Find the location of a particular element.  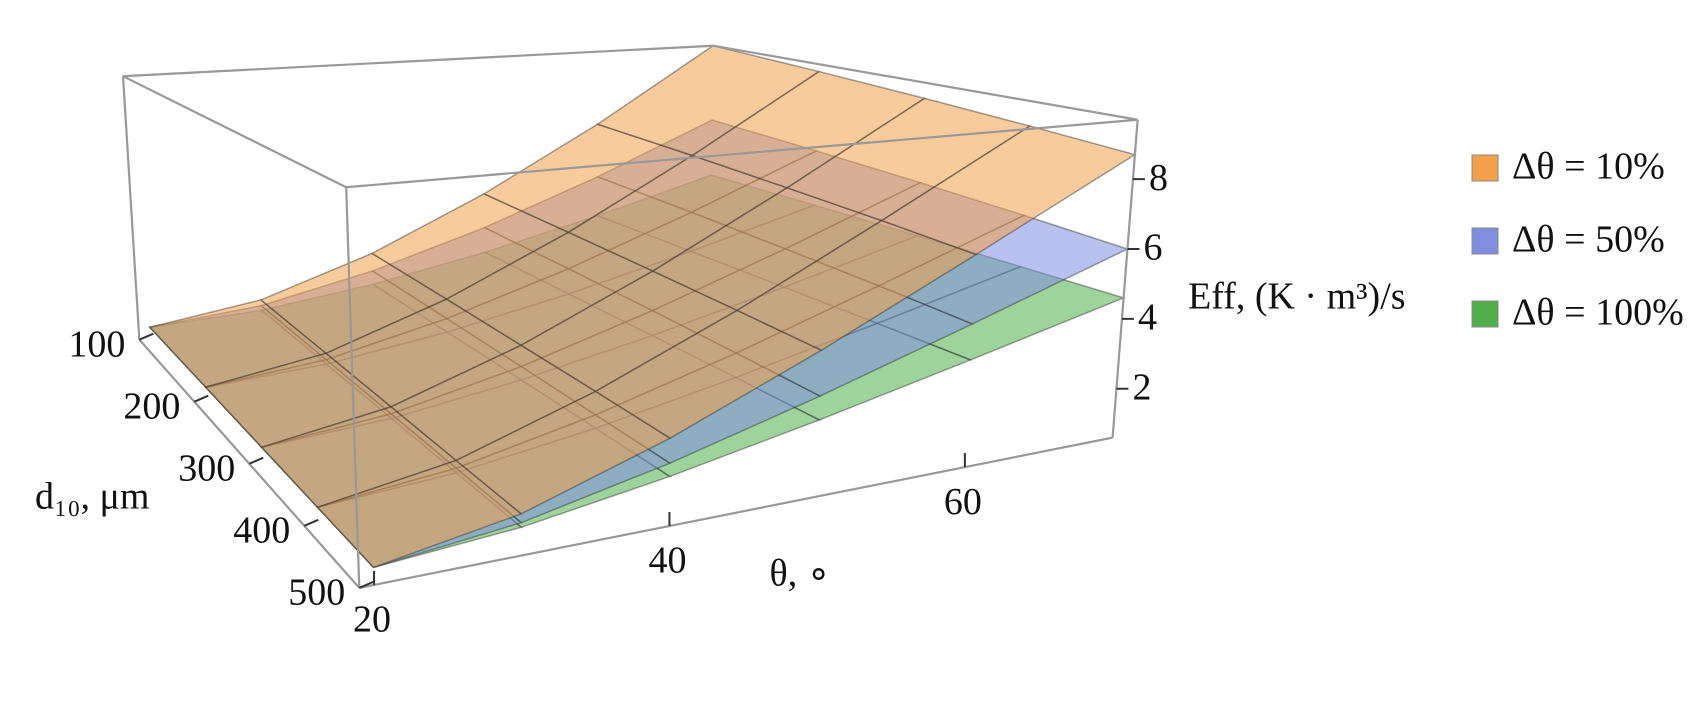

legend-label: Δθ = 10% is located at coordinates (1588, 167).